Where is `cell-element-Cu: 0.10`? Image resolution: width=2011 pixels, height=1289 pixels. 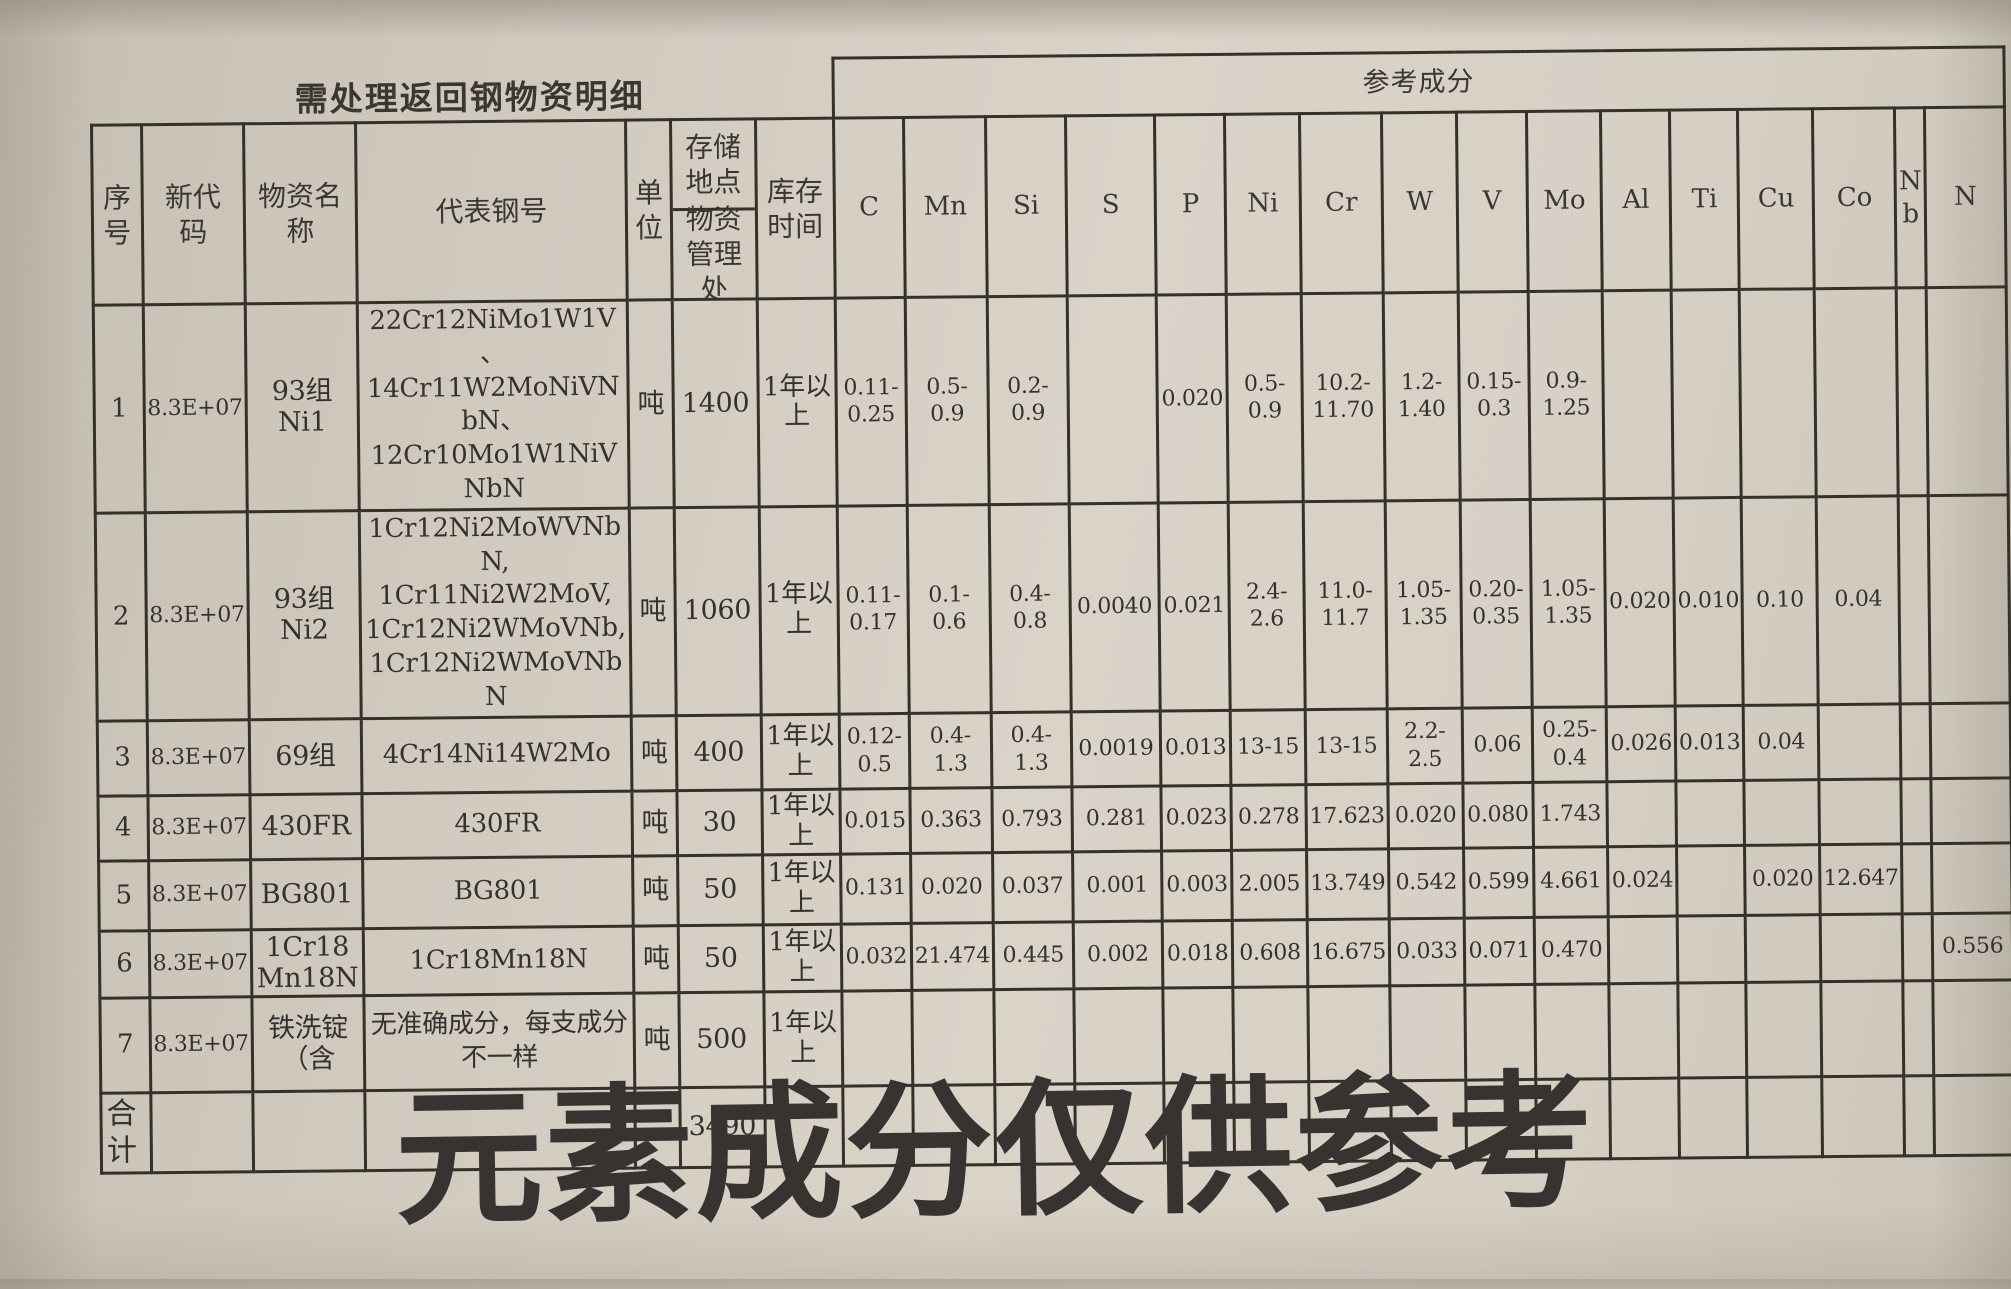 cell-element-Cu: 0.10 is located at coordinates (1780, 600).